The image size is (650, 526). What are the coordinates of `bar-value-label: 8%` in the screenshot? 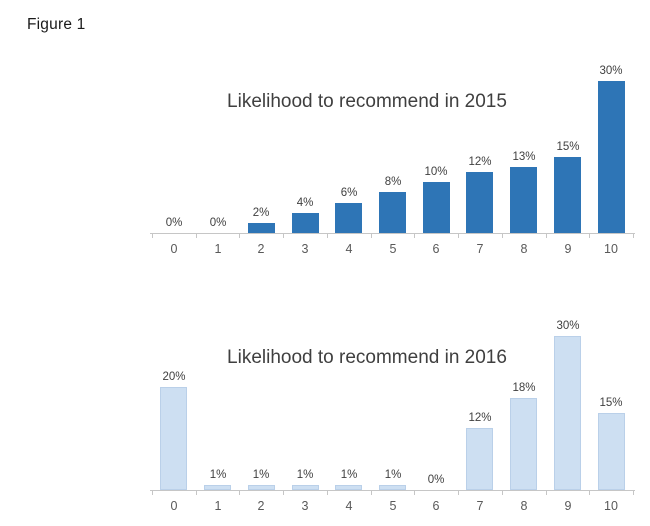 It's located at (393, 182).